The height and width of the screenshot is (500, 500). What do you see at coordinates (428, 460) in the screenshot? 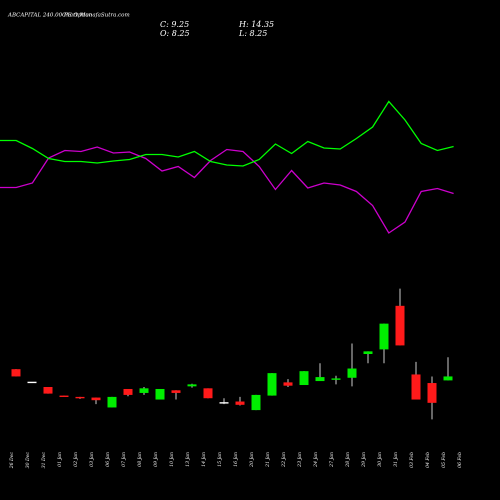
I see `x-tick-label: 04 Feb` at bounding box center [428, 460].